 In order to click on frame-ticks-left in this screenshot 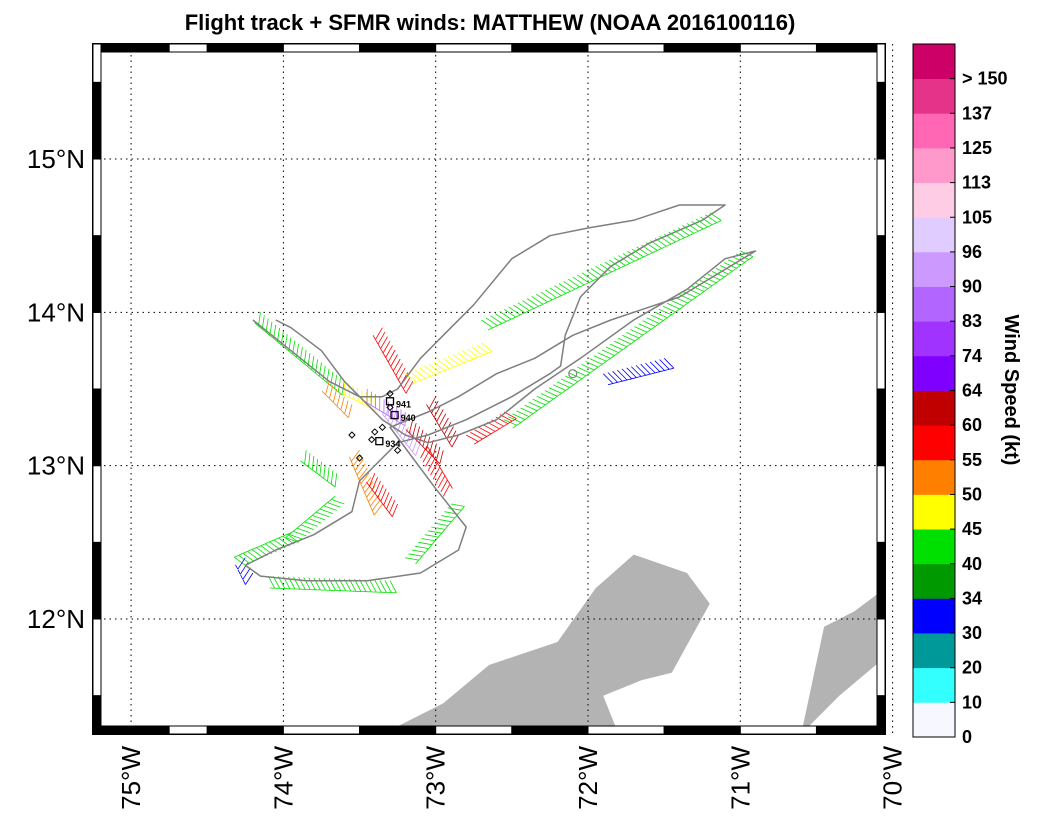, I will do `click(97, 580)`.